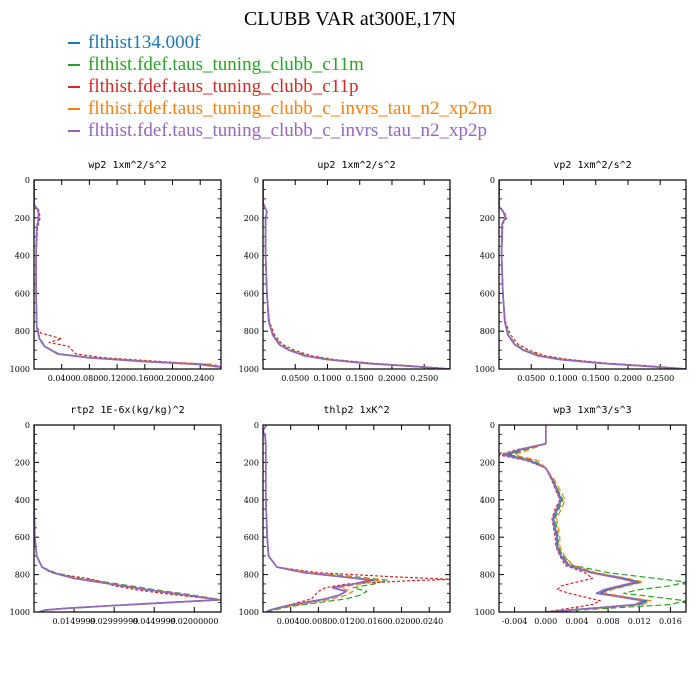  I want to click on chart-title: thlp2 1xK^2, so click(356, 410).